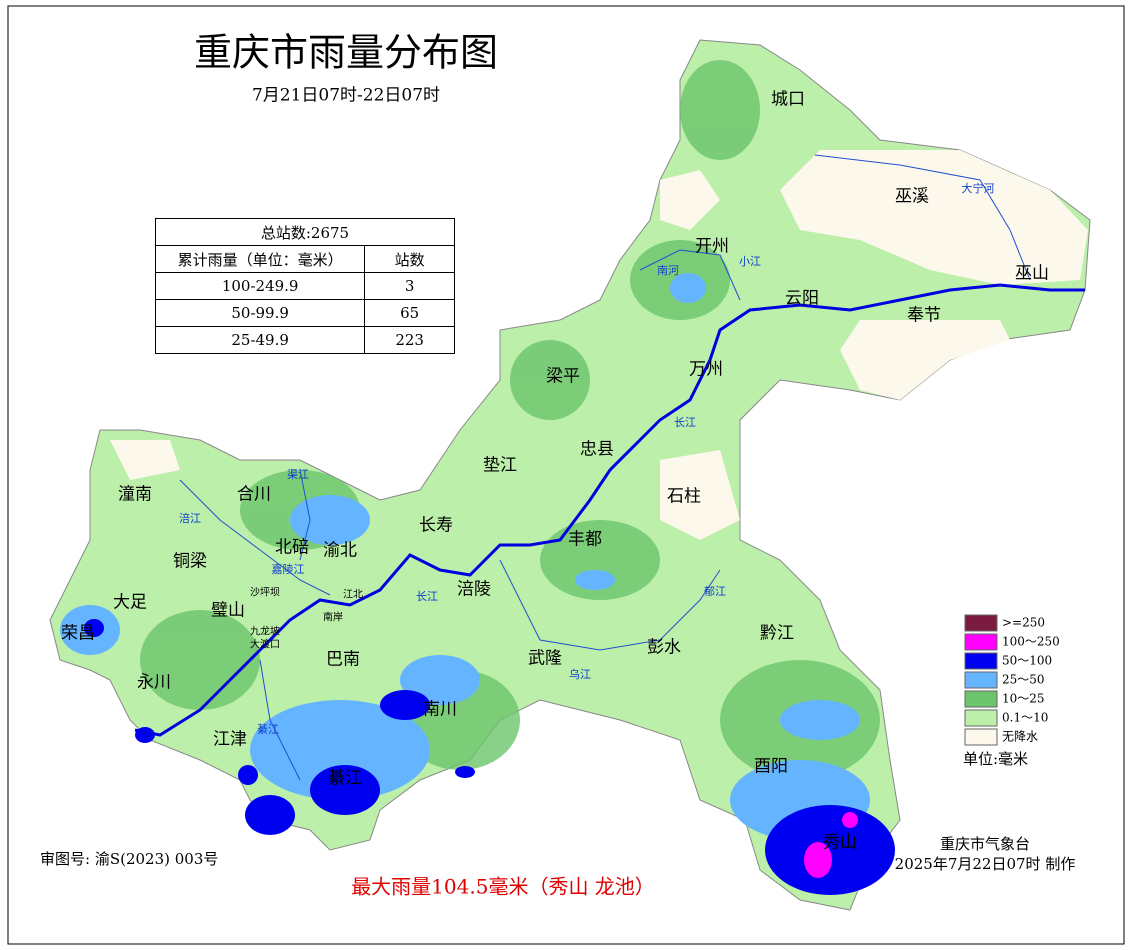 The image size is (1130, 950). Describe the element at coordinates (1023, 623) in the screenshot. I see `legend-label: >=250` at that location.